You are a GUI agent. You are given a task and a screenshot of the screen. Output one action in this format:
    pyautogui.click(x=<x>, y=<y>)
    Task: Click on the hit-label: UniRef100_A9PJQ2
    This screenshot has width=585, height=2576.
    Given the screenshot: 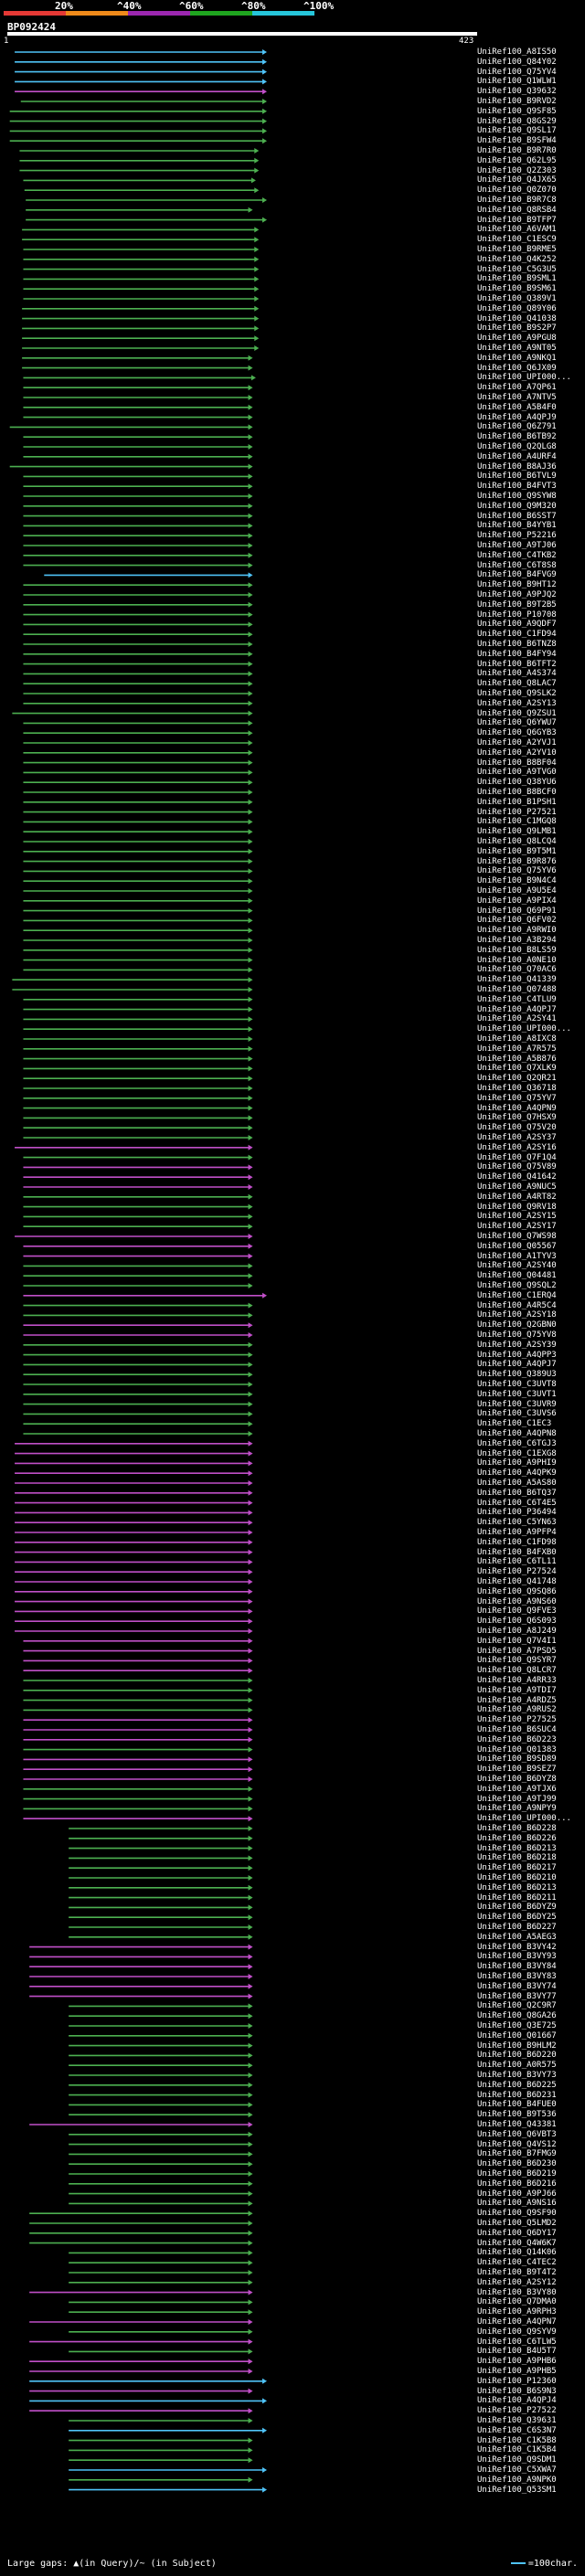 What is the action you would take?
    pyautogui.click(x=517, y=594)
    